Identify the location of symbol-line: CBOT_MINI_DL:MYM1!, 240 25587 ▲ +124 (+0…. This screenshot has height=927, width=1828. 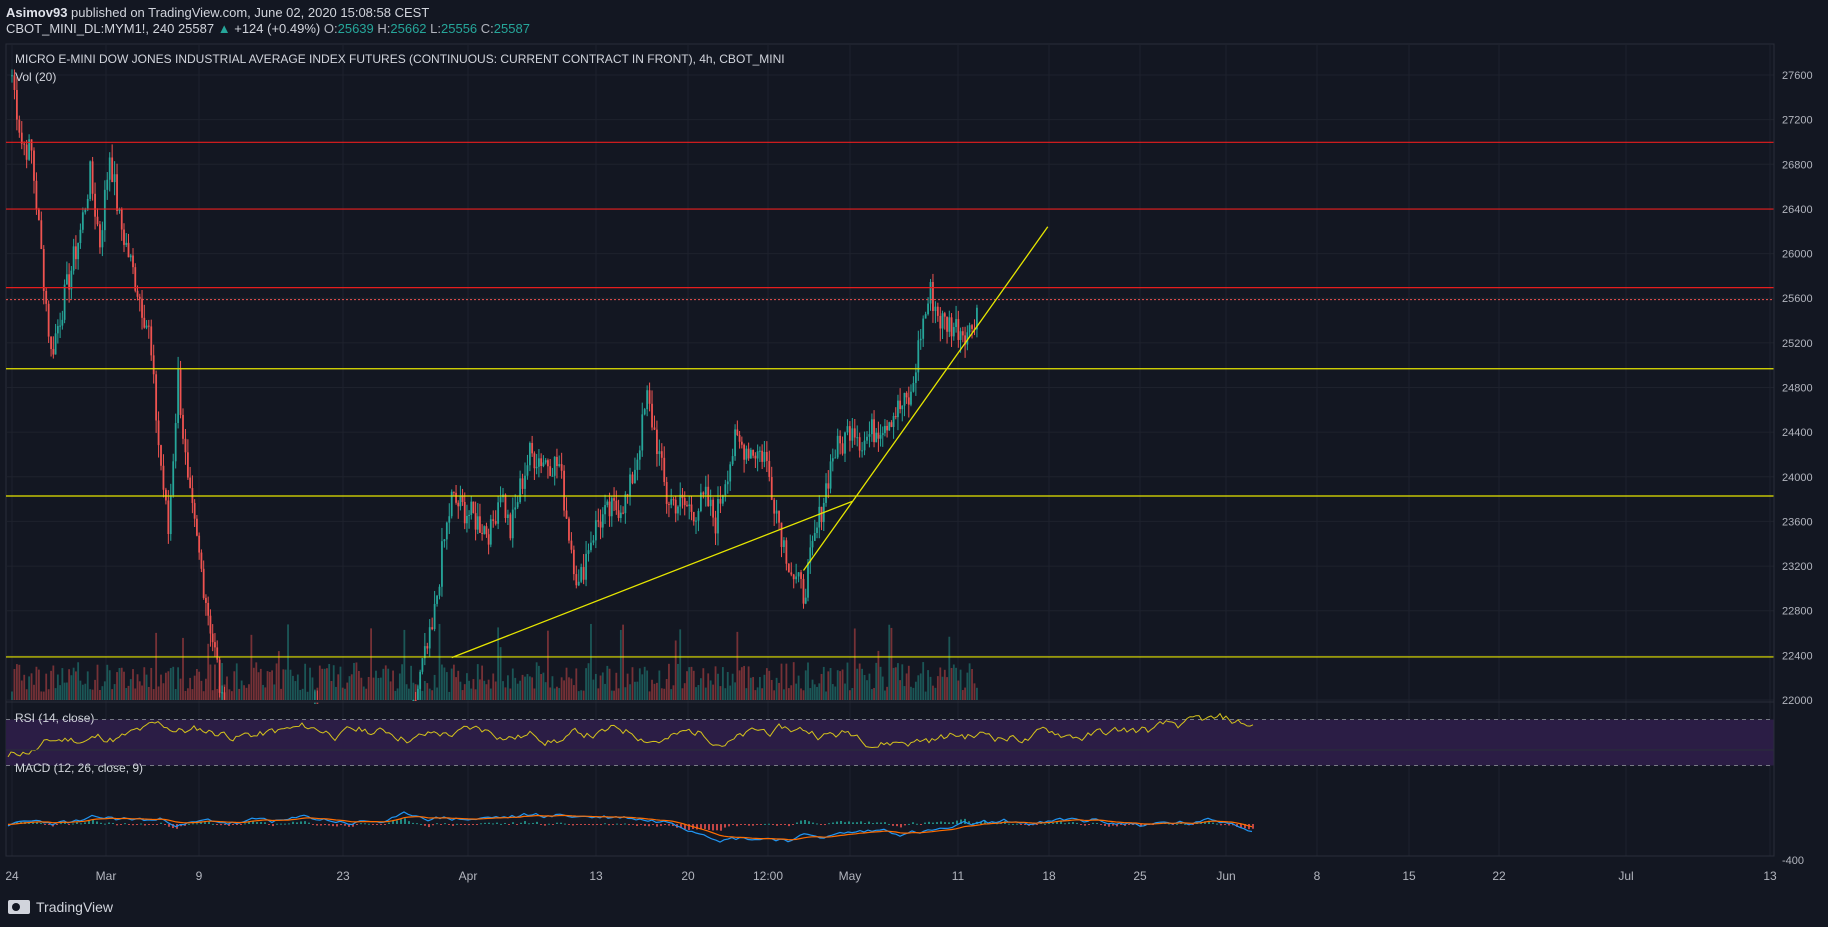
(268, 28).